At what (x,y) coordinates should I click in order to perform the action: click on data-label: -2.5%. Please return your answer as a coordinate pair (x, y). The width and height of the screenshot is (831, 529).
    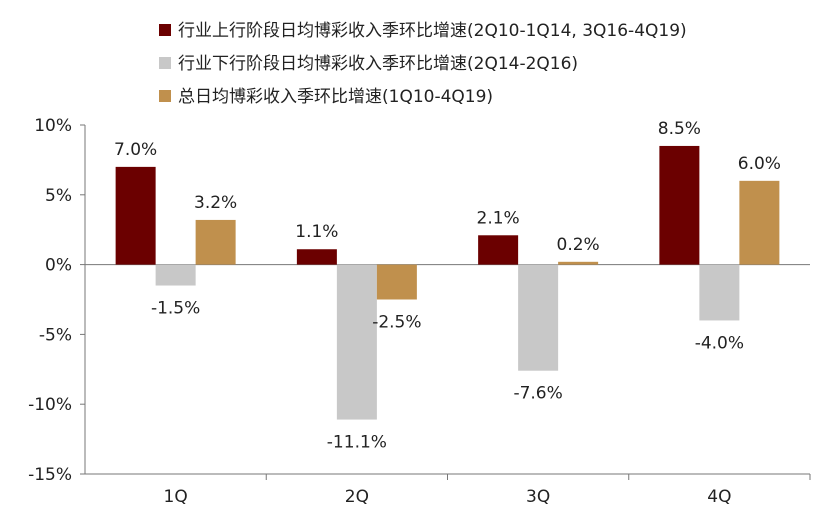
    Looking at the image, I should click on (396, 323).